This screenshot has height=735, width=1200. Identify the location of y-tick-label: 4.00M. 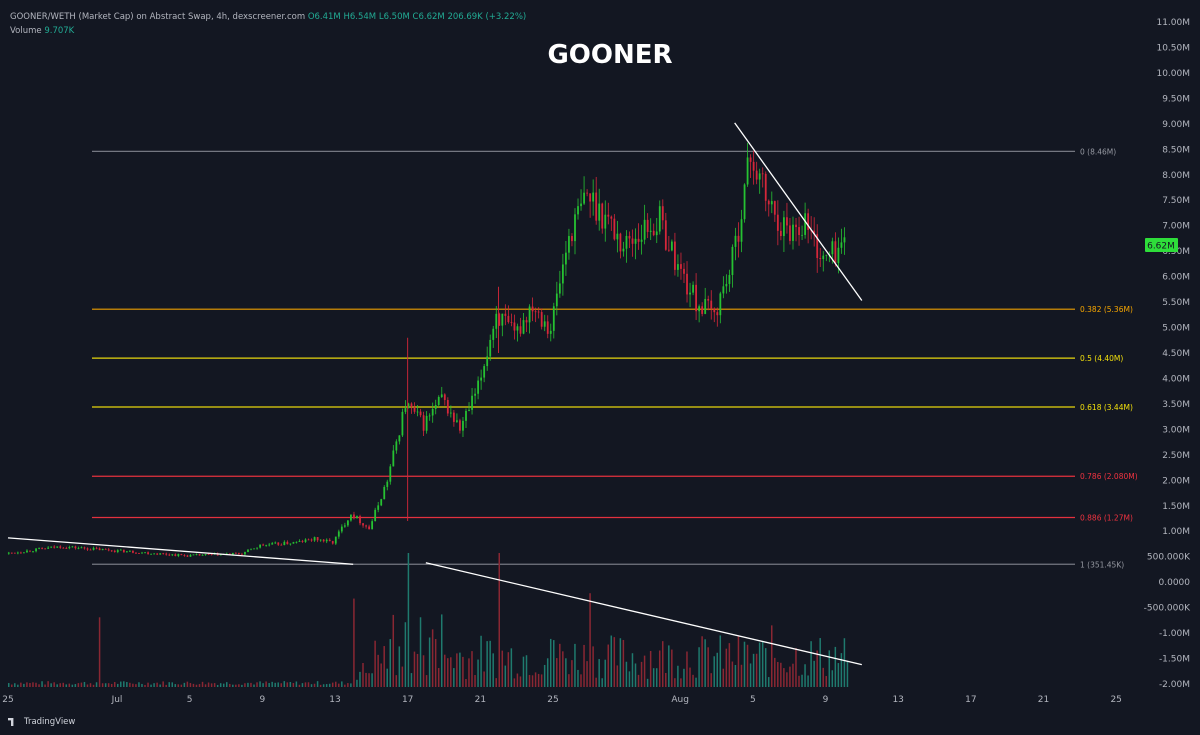
(1176, 379).